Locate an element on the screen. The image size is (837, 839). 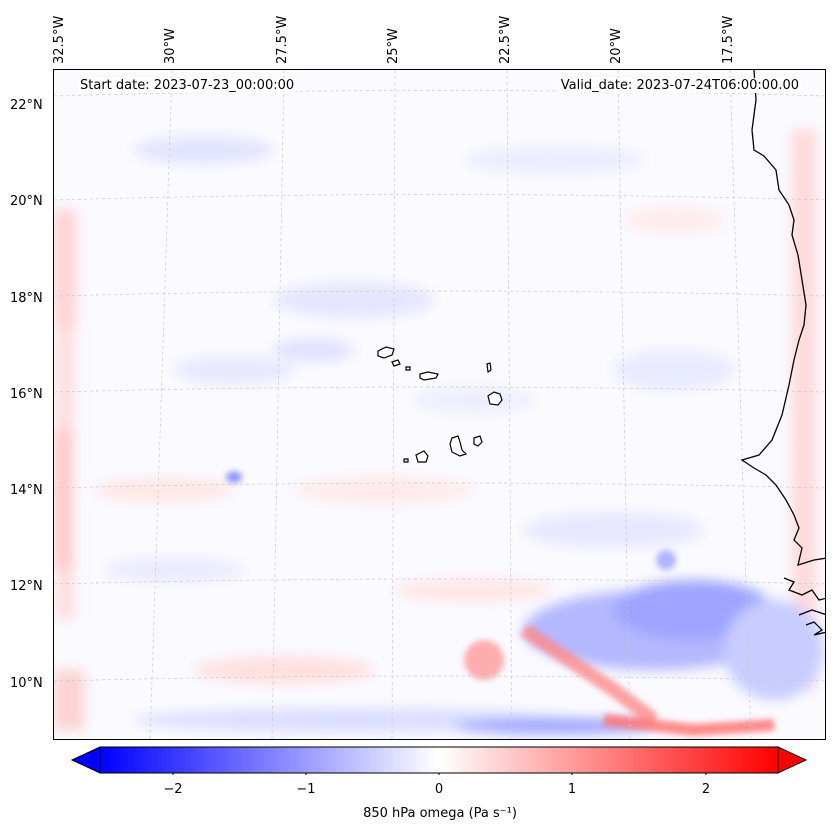
lon-label-25w: 25°W is located at coordinates (393, 46).